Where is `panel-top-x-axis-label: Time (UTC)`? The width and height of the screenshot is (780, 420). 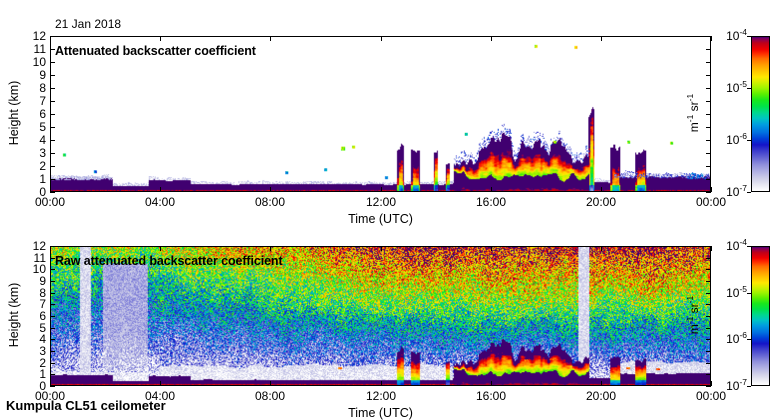 panel-top-x-axis-label: Time (UTC) is located at coordinates (380, 219).